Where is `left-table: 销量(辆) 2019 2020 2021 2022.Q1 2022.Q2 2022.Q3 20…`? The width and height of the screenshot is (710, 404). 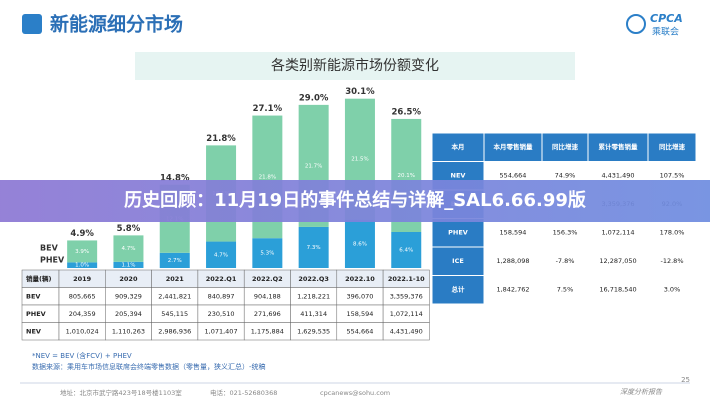 left-table: 销量(辆) 2019 2020 2021 2022.Q1 2022.Q2 2022.Q3 20… is located at coordinates (225, 305).